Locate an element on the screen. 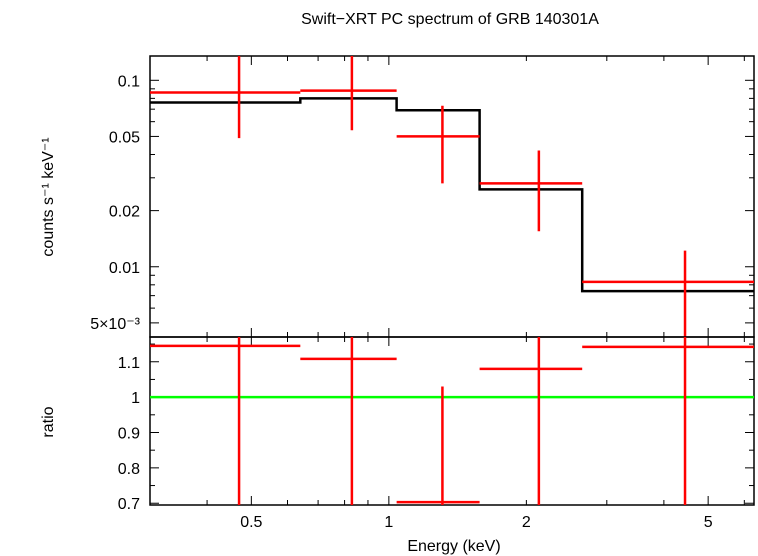 This screenshot has height=556, width=758. spectrum-y-tick-label: 5×10⁻³ is located at coordinates (115, 324).